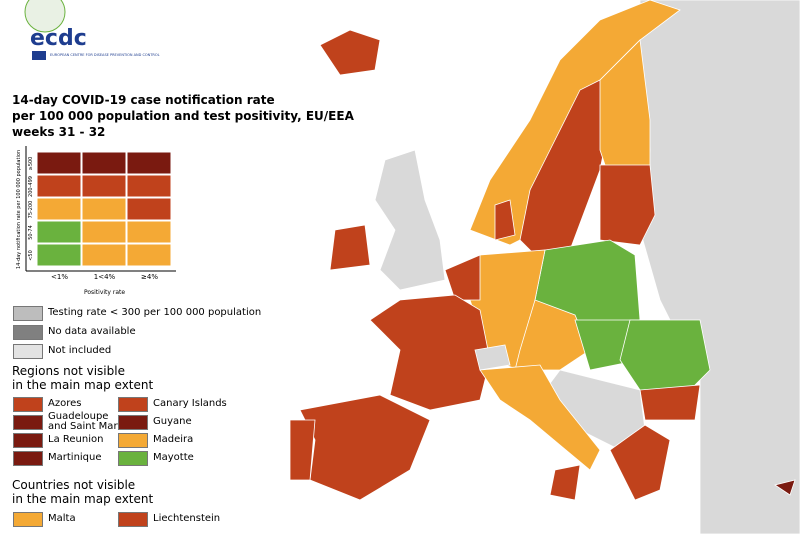  Describe the element at coordinates (173, 439) in the screenshot. I see `legend-label: Madeira` at that location.